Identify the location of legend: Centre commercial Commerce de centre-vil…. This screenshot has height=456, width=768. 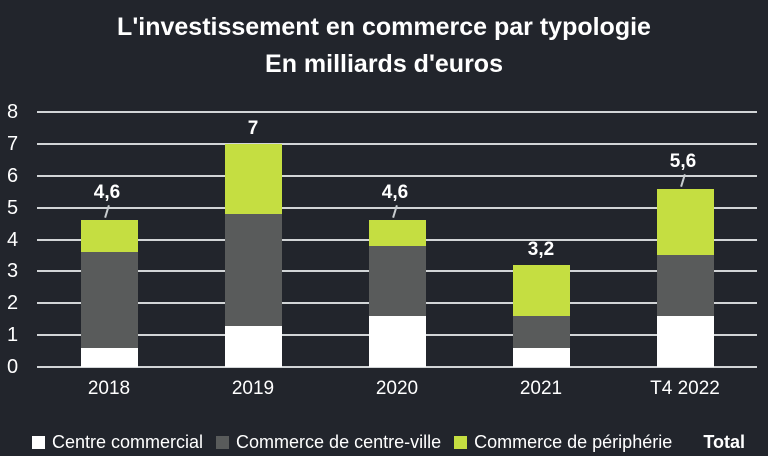
(388, 442).